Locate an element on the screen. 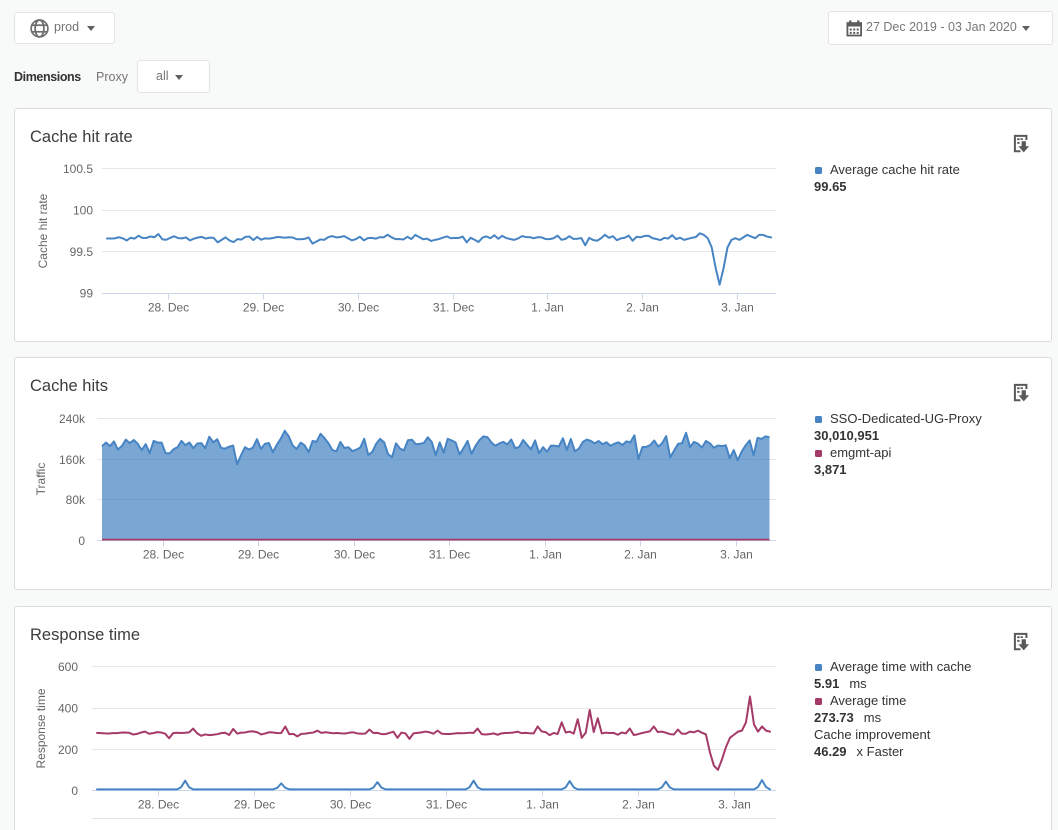 The width and height of the screenshot is (1058, 830). svg-text: 100.5 is located at coordinates (78, 169).